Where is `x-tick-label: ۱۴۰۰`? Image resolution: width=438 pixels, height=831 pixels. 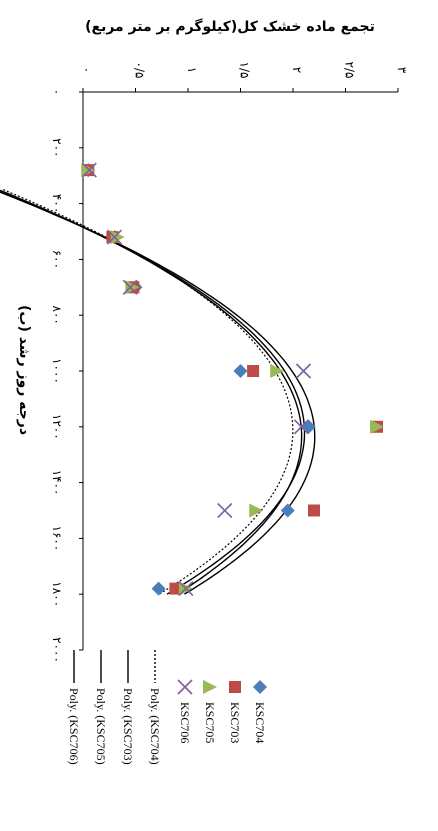
x-tick-label: ۱۴۰۰ is located at coordinates (57, 483).